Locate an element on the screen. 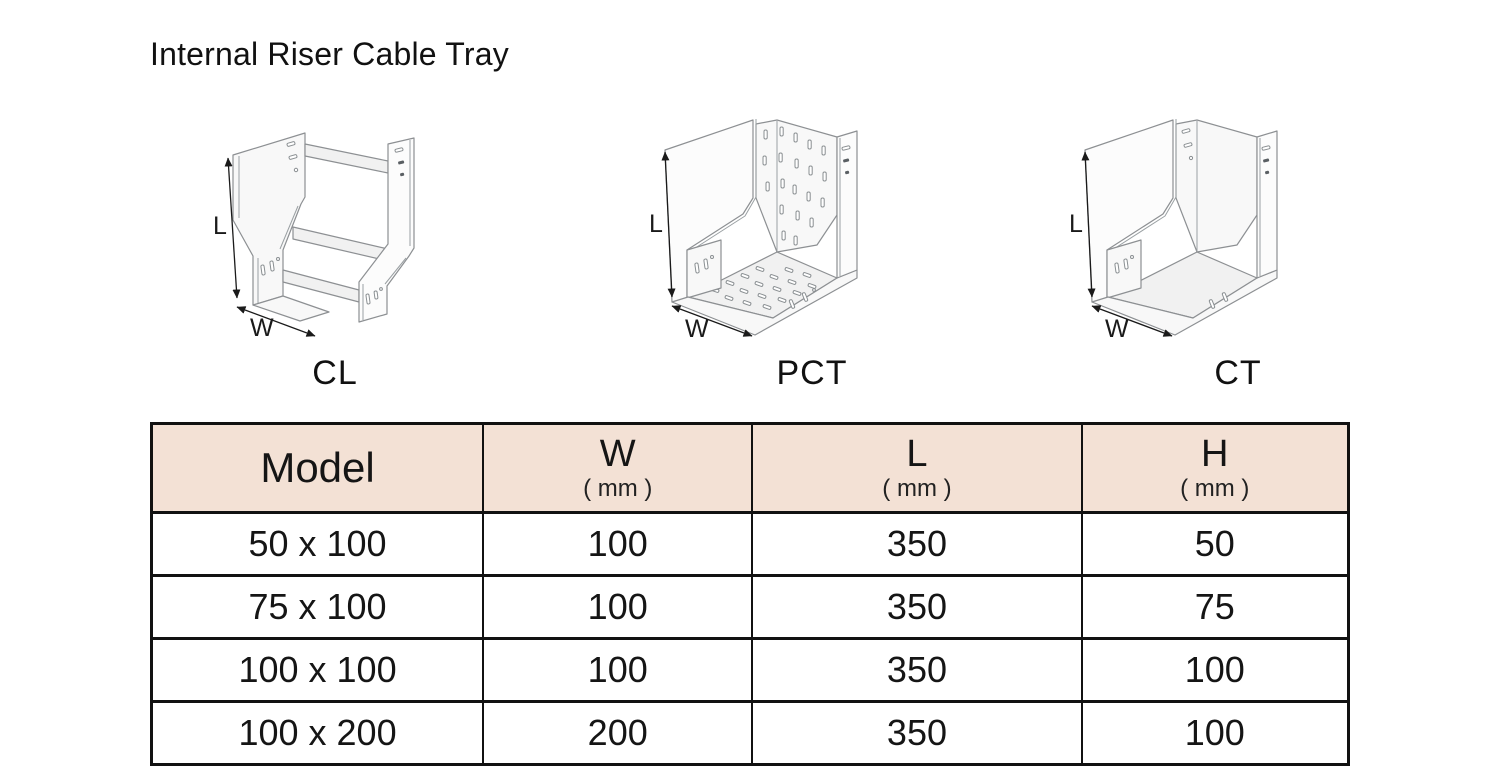  table-header-model: Model is located at coordinates (317, 468).